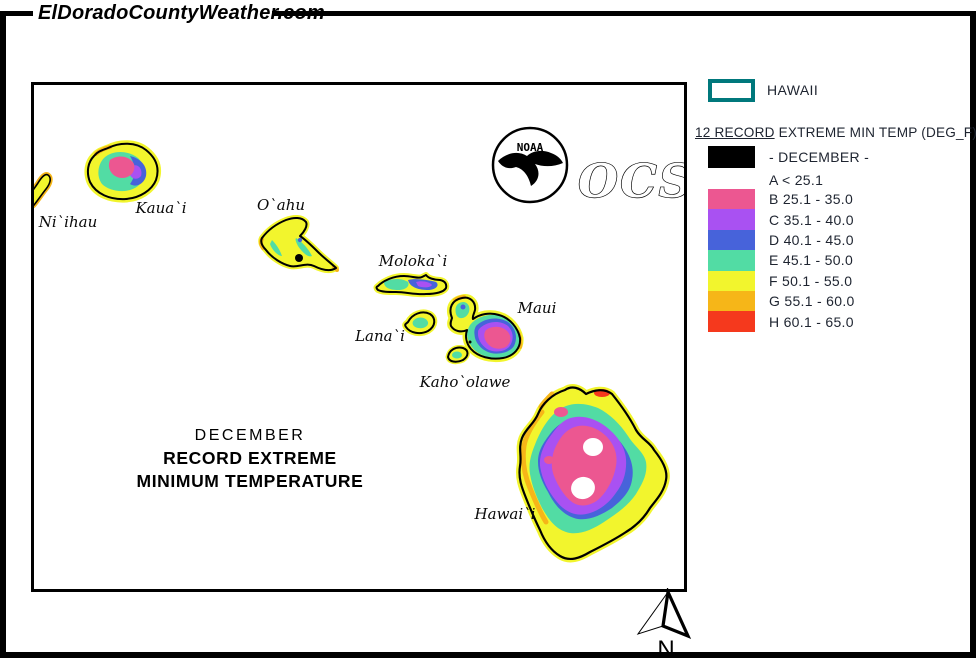  Describe the element at coordinates (424, 284) in the screenshot. I see `molokai-zone-c` at that location.